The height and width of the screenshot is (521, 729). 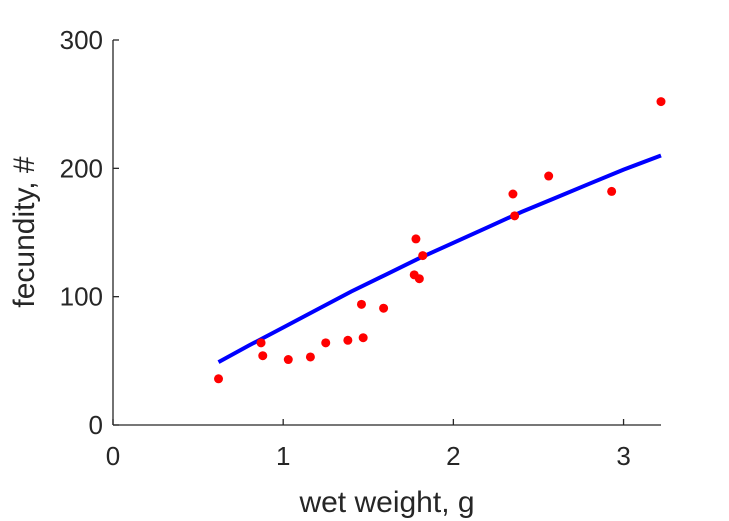 What do you see at coordinates (113, 456) in the screenshot?
I see `x-tick-label: 0` at bounding box center [113, 456].